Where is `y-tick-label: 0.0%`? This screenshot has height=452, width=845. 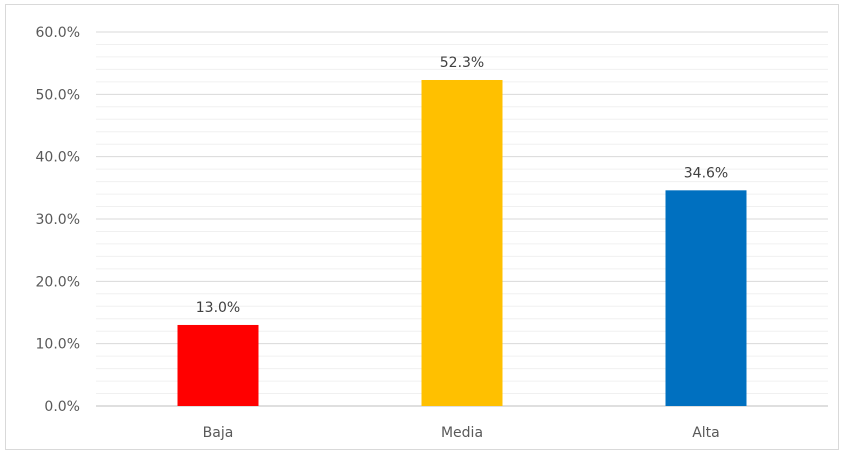
y-tick-label: 0.0% is located at coordinates (62, 407).